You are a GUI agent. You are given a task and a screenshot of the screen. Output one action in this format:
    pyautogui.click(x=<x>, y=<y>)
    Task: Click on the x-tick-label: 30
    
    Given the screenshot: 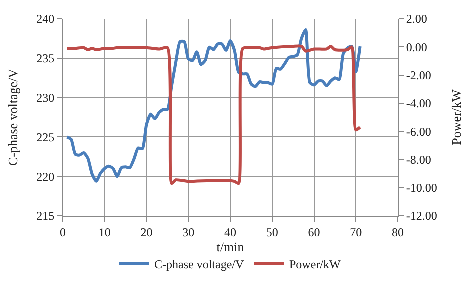 What is the action you would take?
    pyautogui.click(x=188, y=232)
    